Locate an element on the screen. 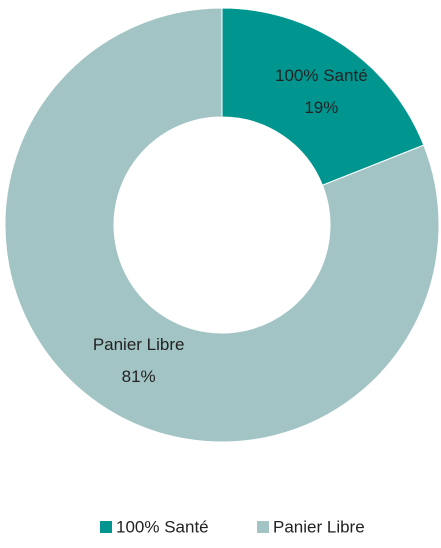  slice-value-label: 19% is located at coordinates (321, 107).